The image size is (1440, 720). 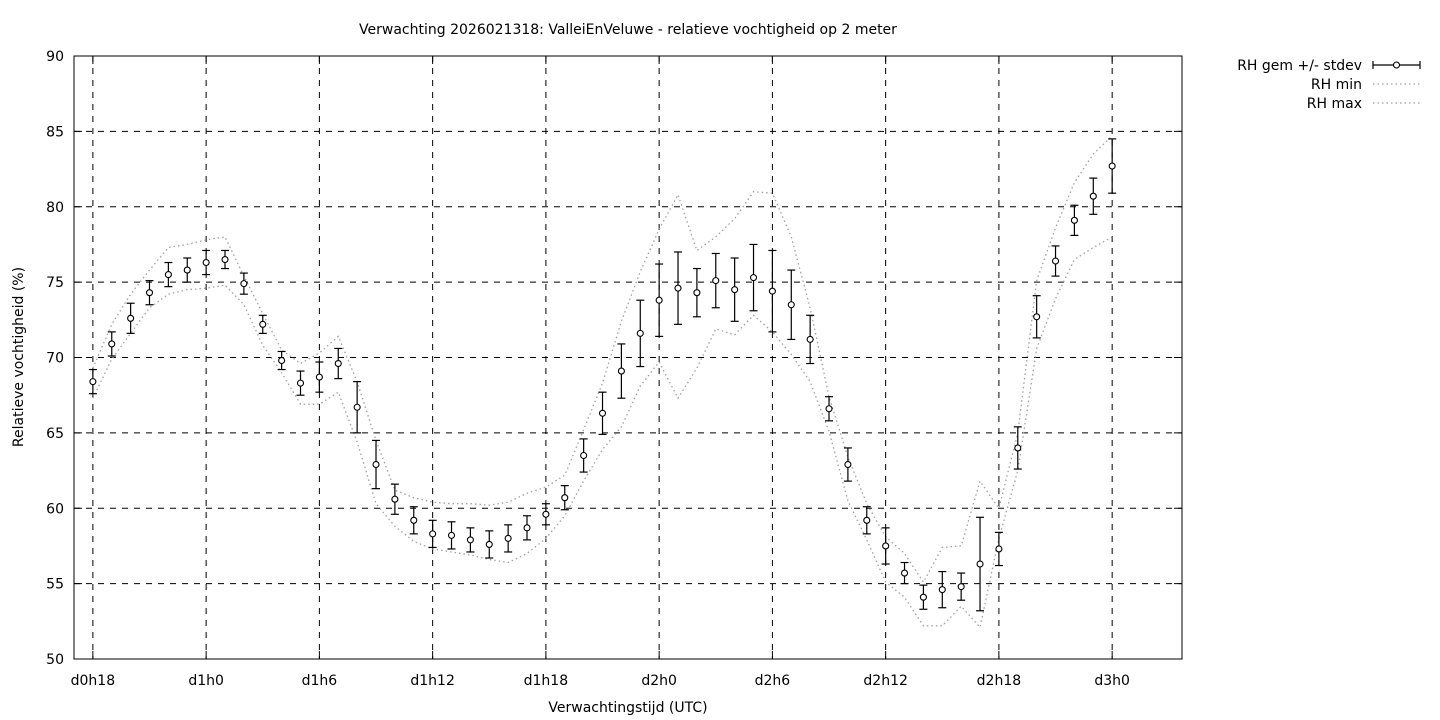 I want to click on y-tick-label: 85, so click(x=55, y=132).